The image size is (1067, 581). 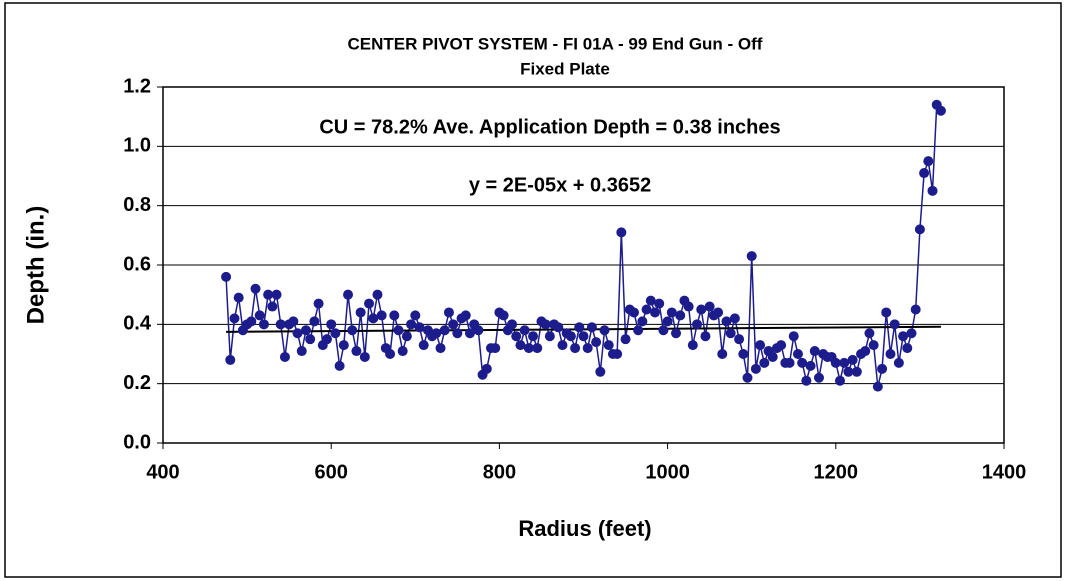 What do you see at coordinates (137, 264) in the screenshot?
I see `y-tick-label: 0.6` at bounding box center [137, 264].